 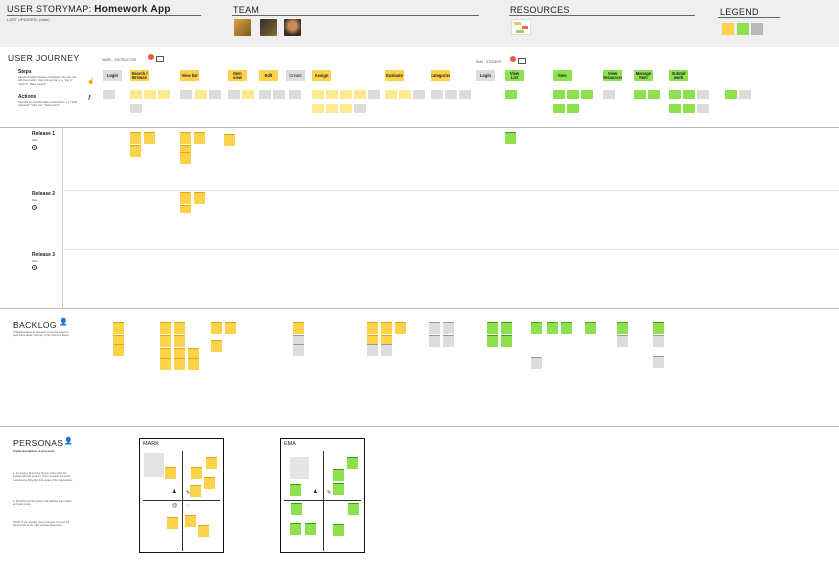 What do you see at coordinates (181, 495) in the screenshot?
I see `persona-card-mark: MARK ♟ ✎ ☹ ♡` at bounding box center [181, 495].